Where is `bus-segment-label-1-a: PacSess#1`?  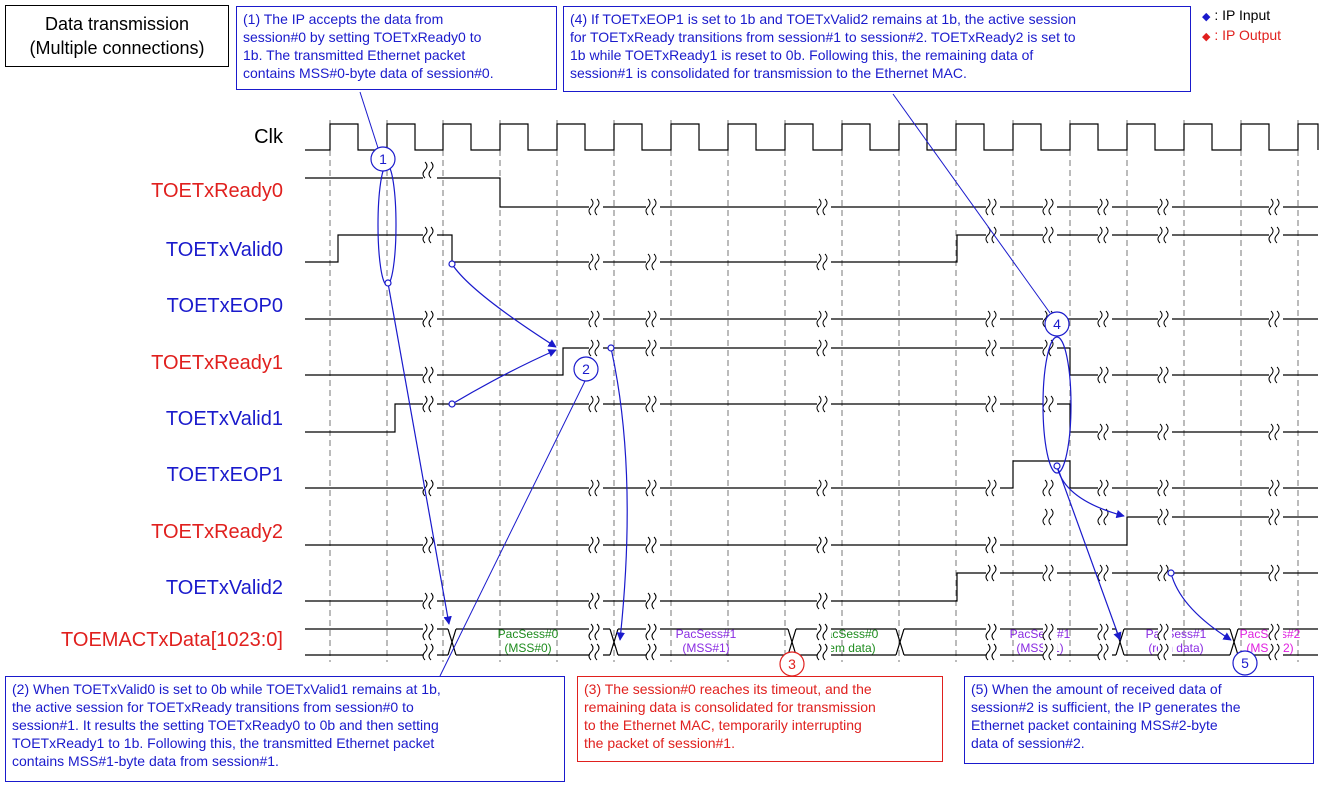
bus-segment-label-1-a: PacSess#1 is located at coordinates (706, 634).